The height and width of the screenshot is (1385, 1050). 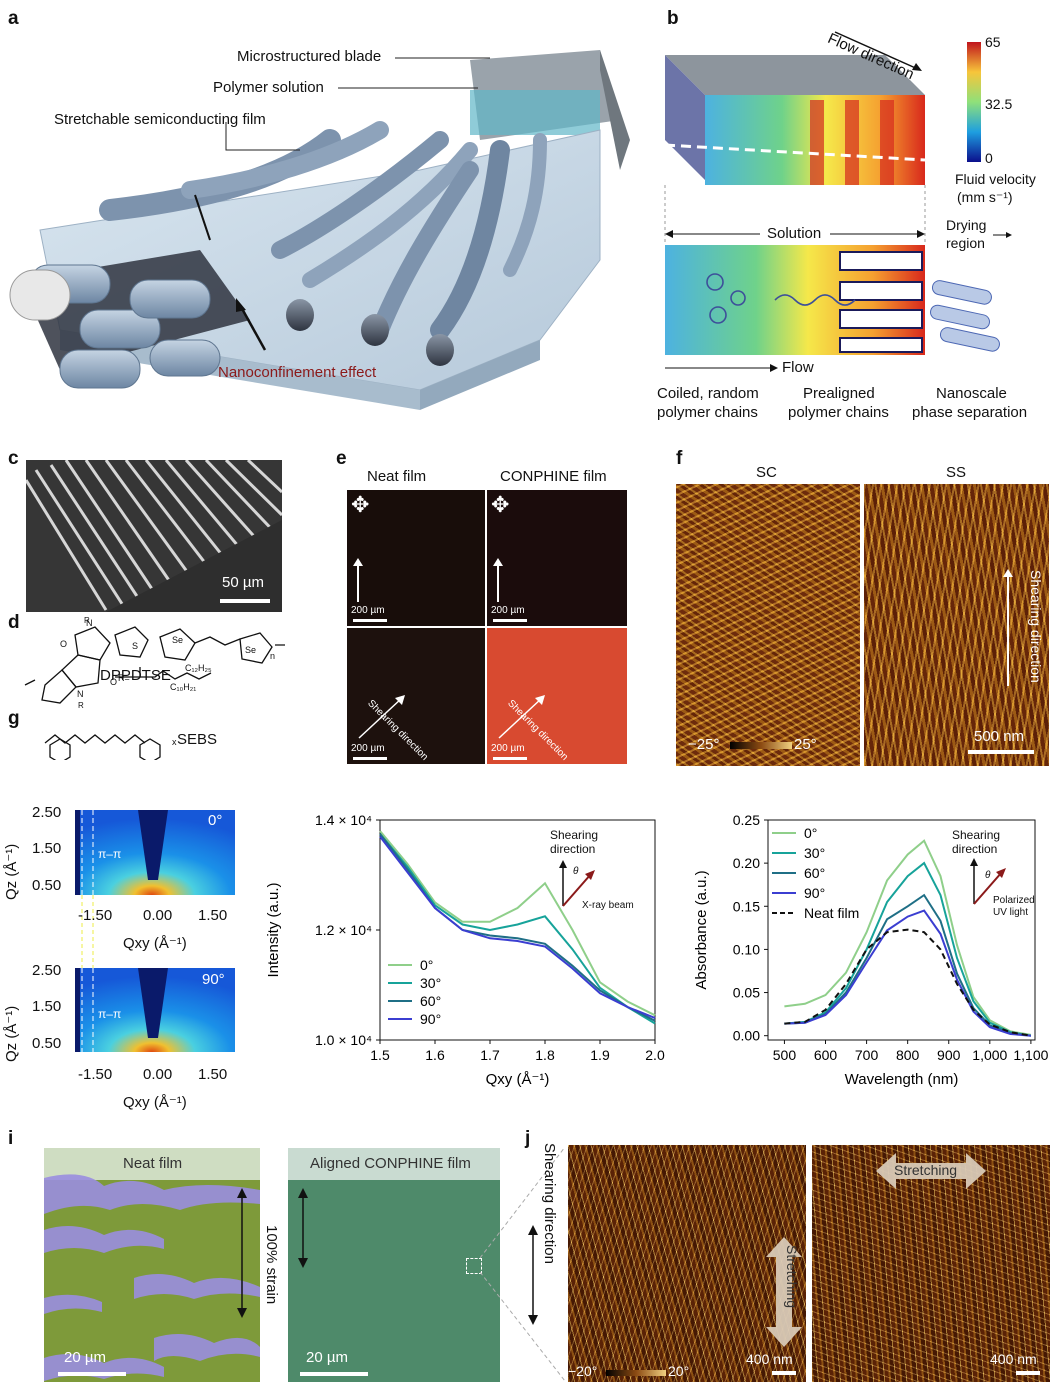 What do you see at coordinates (135, 646) in the screenshot?
I see `svg-text: S` at bounding box center [135, 646].